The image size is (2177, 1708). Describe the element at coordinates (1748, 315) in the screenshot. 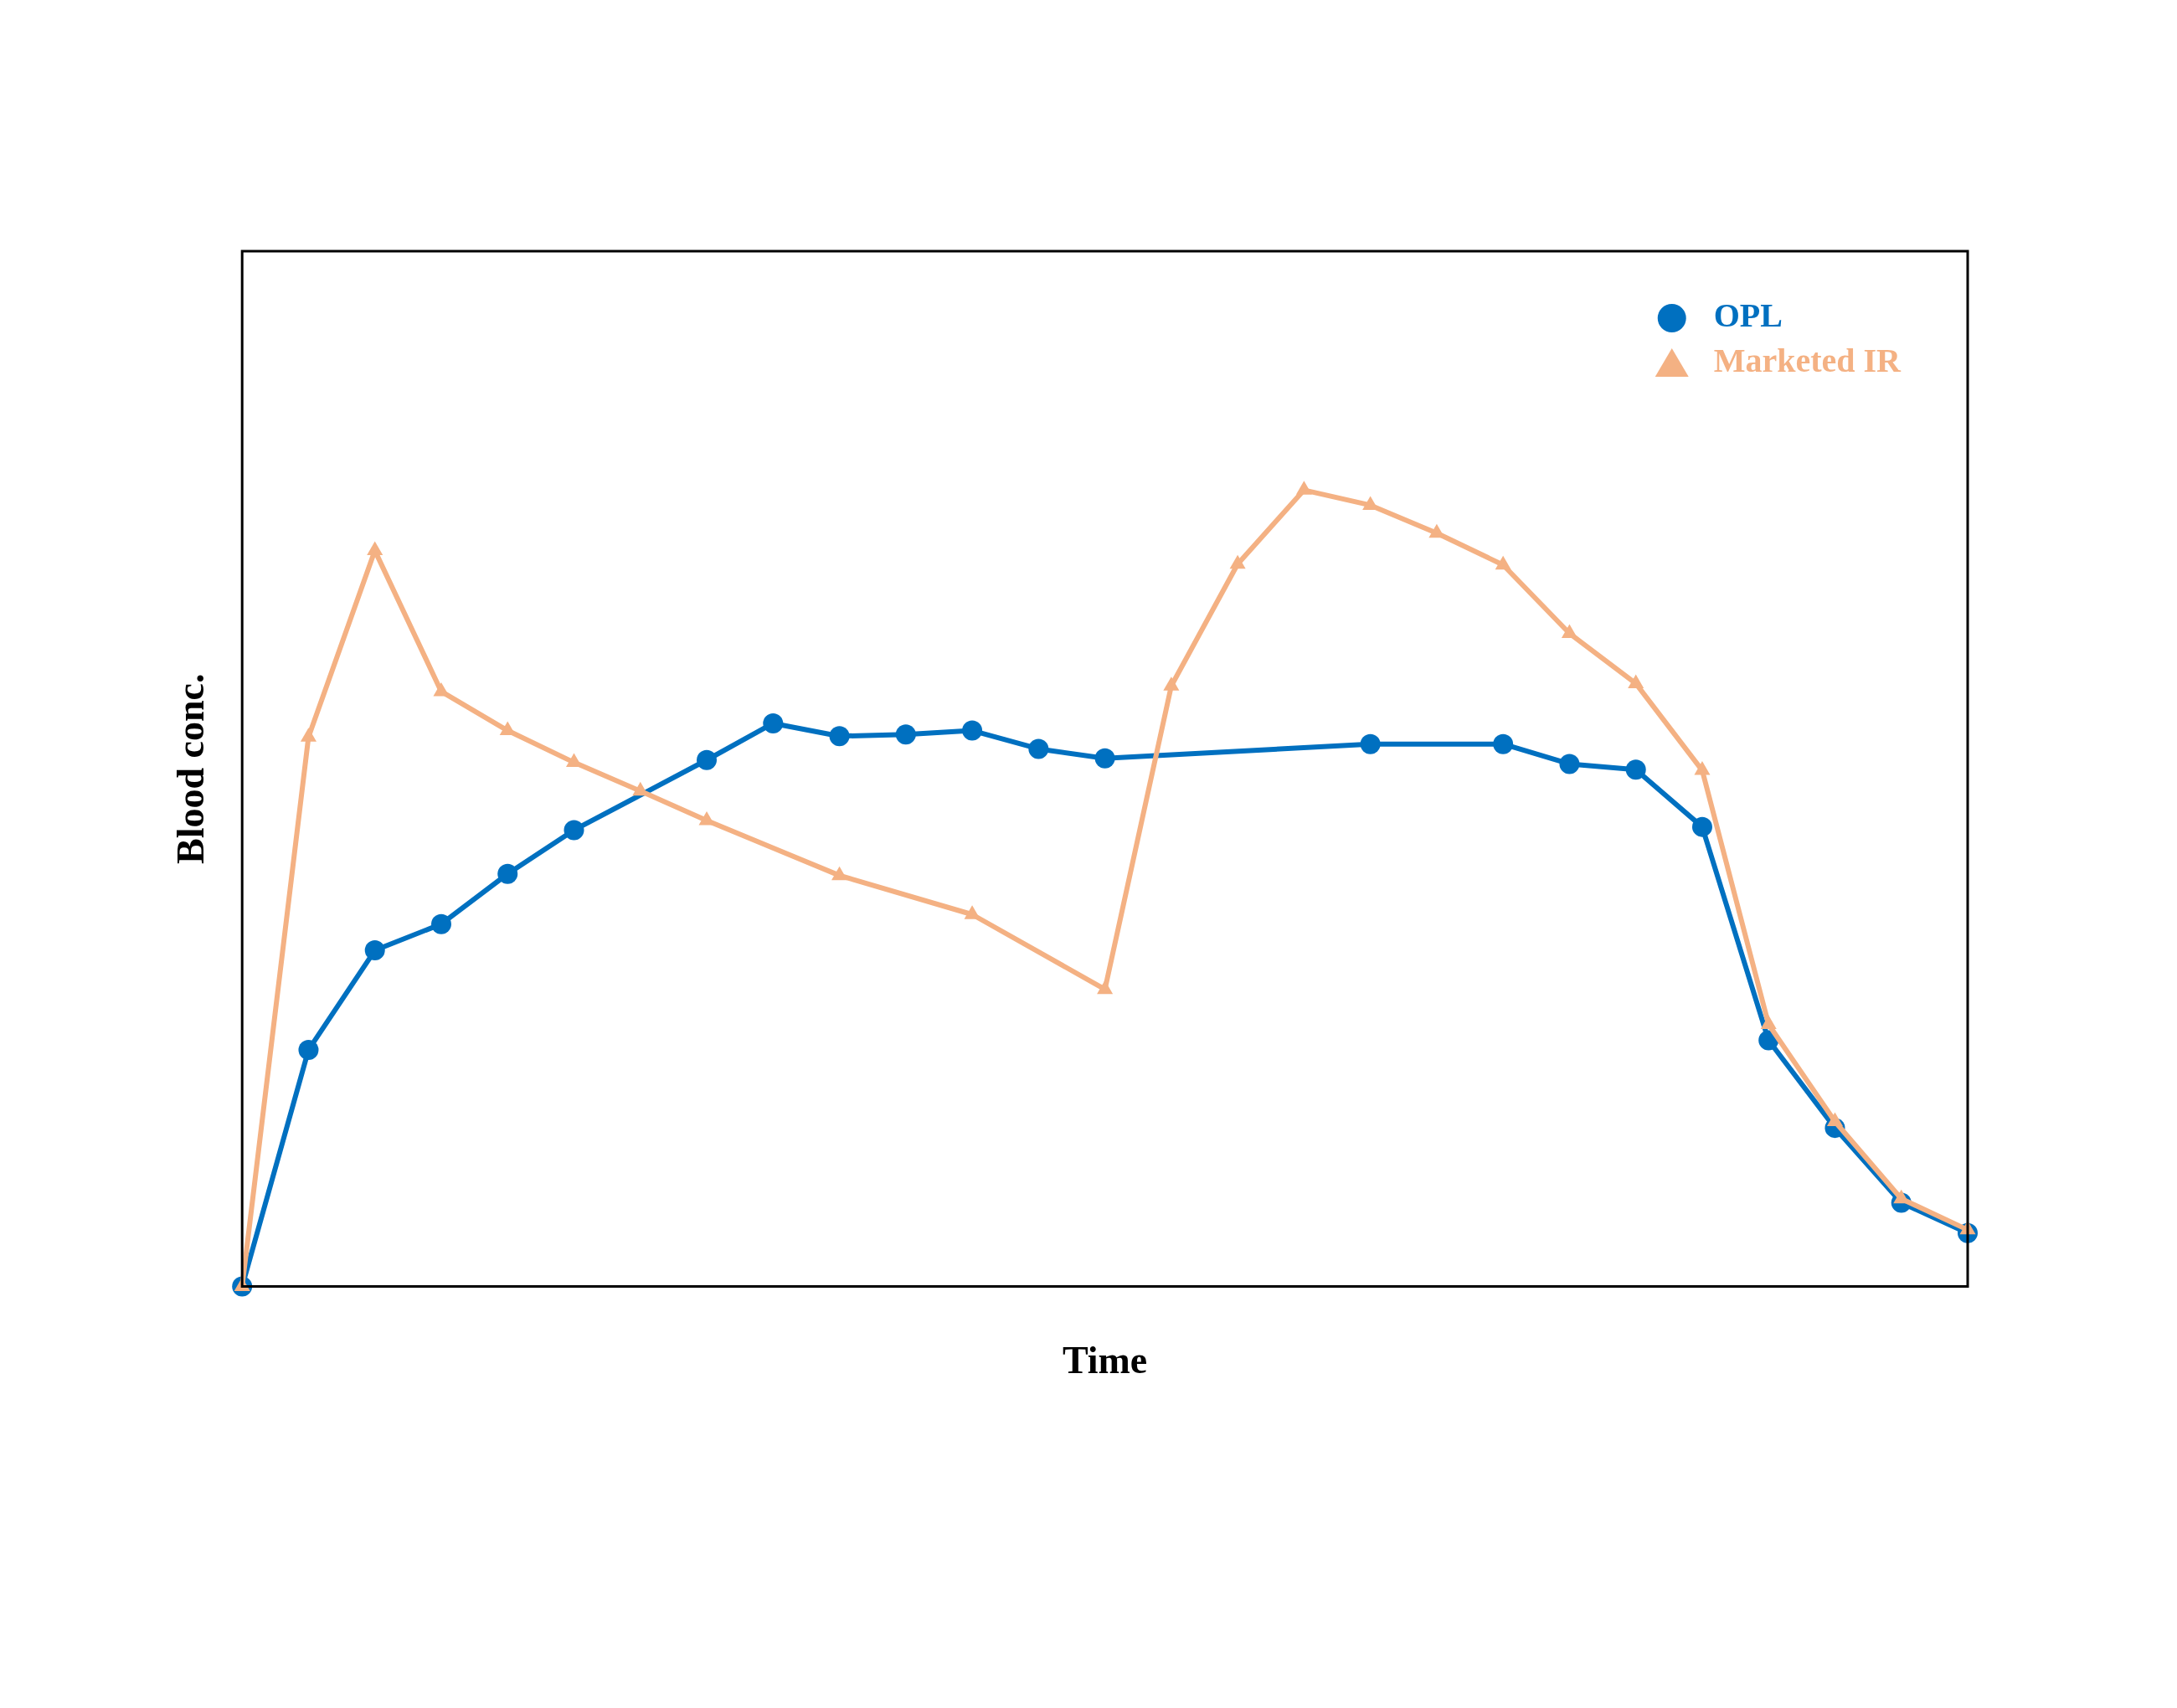

I see `legend-label: OPL` at that location.